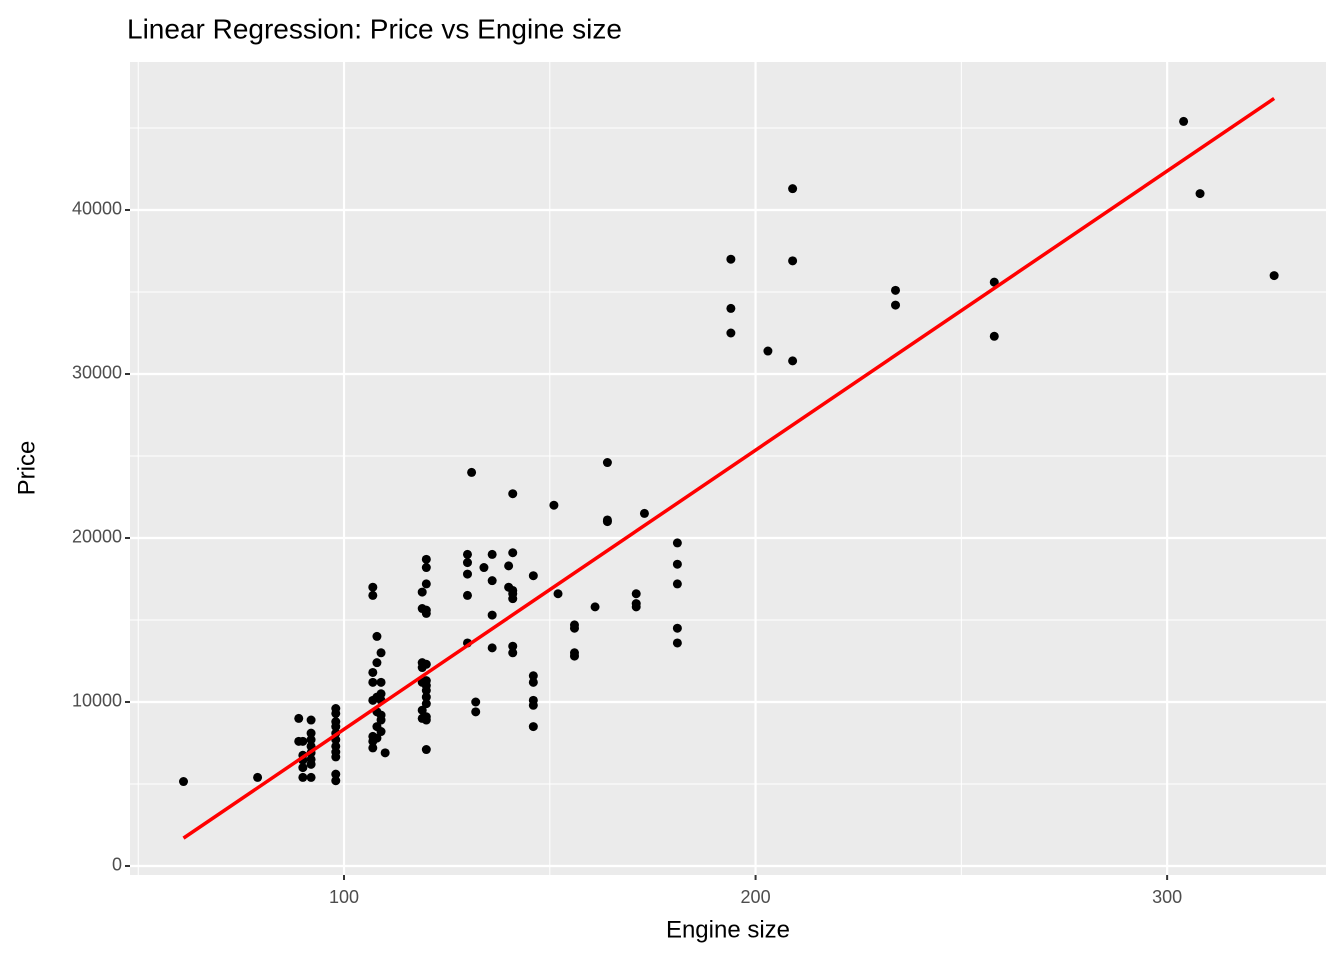 This screenshot has width=1344, height=960. I want to click on y-tick-label: 0, so click(117, 865).